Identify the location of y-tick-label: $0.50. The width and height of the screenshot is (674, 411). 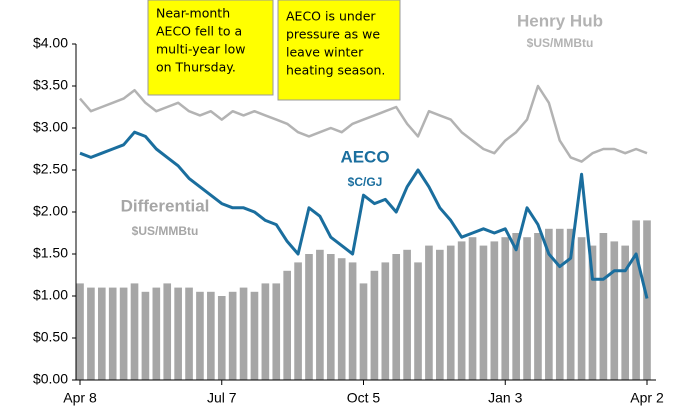
(50, 337).